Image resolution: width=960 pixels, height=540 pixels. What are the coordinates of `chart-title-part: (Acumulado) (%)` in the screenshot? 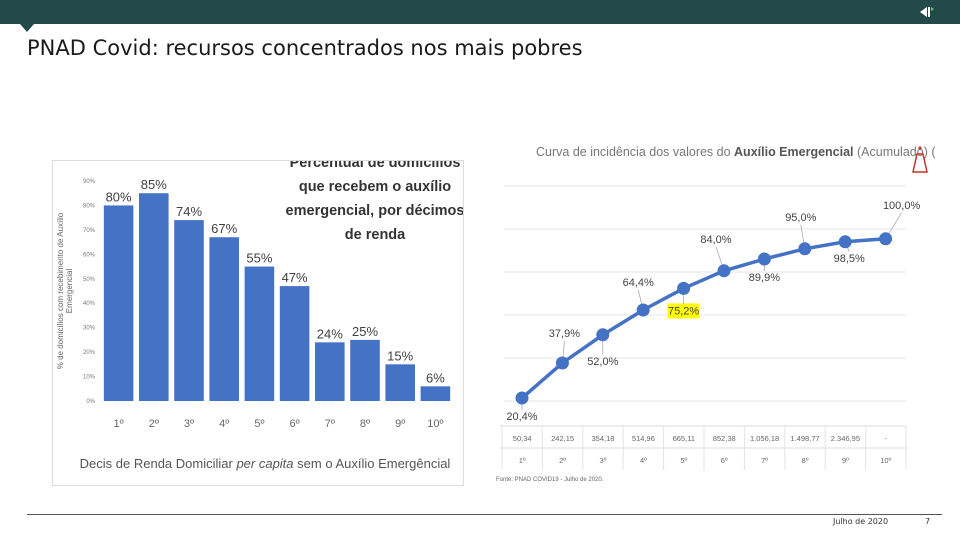 It's located at (895, 152).